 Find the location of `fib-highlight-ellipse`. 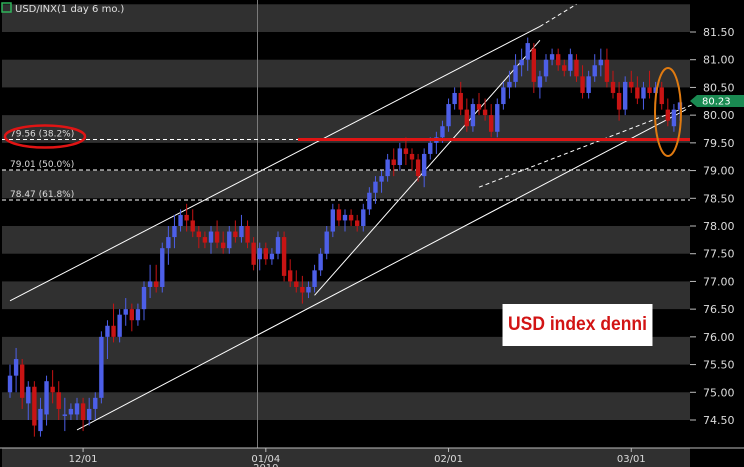

fib-highlight-ellipse is located at coordinates (45, 136).